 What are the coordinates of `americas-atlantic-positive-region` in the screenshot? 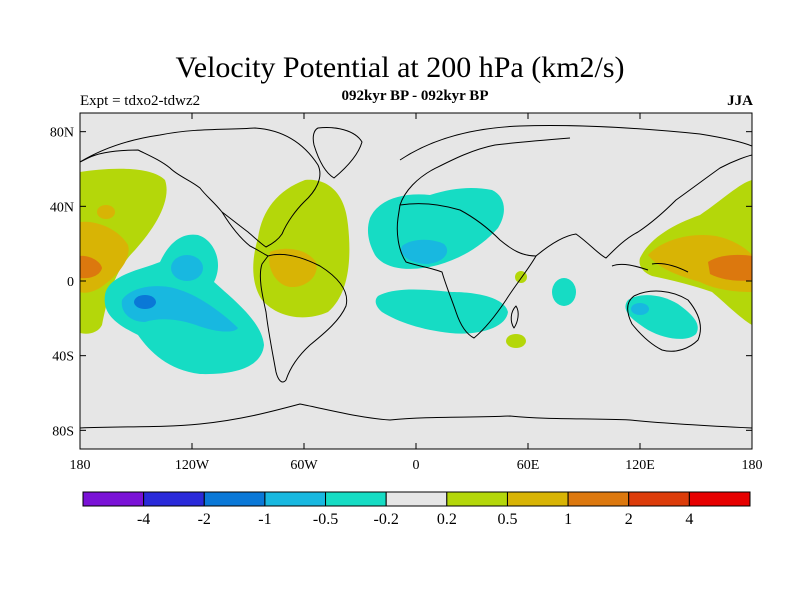 It's located at (301, 248).